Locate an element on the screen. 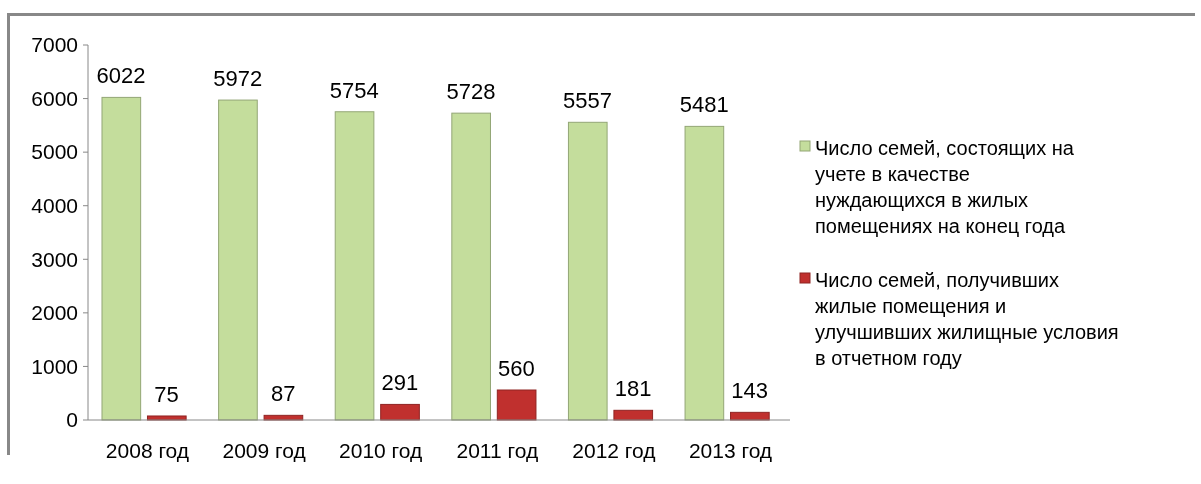  data-label: 143 is located at coordinates (749, 391).